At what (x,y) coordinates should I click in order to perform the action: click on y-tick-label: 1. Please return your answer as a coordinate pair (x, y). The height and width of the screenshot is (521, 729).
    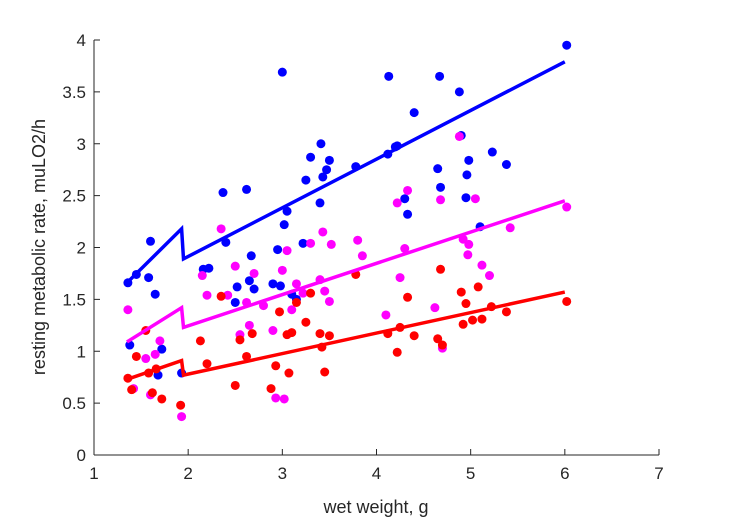
    Looking at the image, I should click on (81, 351).